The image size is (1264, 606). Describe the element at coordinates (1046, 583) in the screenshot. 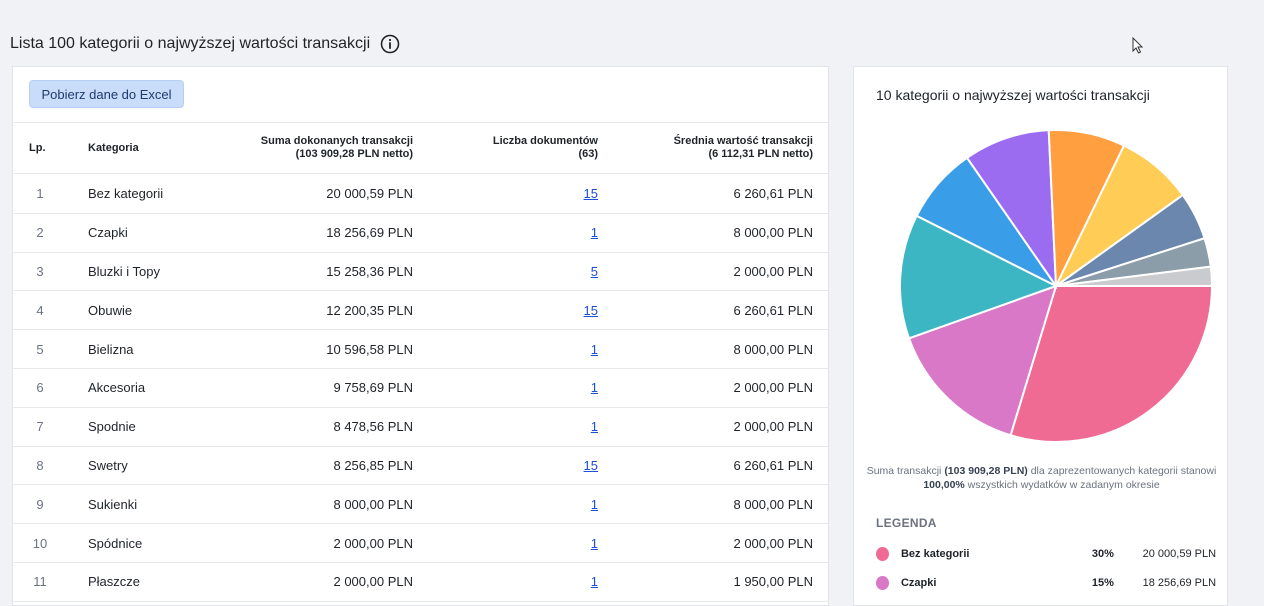

I see `legend-item: Czapki 15% 18 256,69 PLN` at that location.